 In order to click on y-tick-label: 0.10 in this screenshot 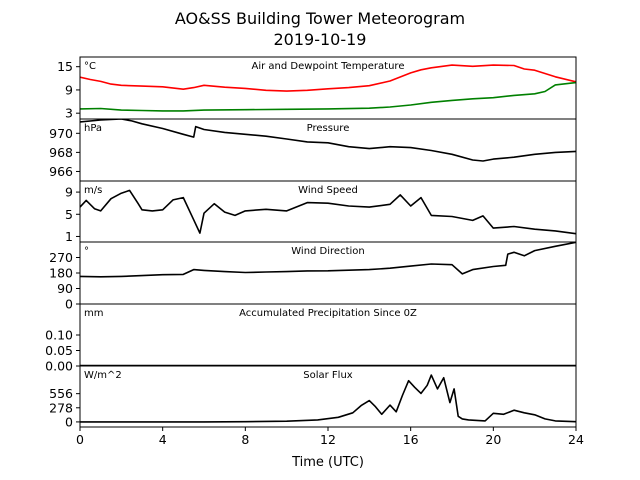, I will do `click(59, 335)`.